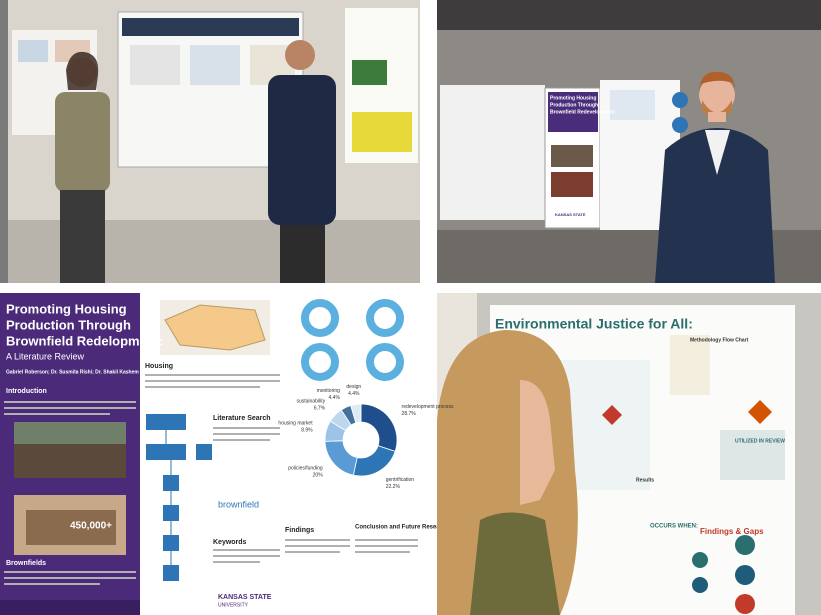  What do you see at coordinates (402, 528) in the screenshot?
I see `section-heading: Conclusion and Future Research` at bounding box center [402, 528].